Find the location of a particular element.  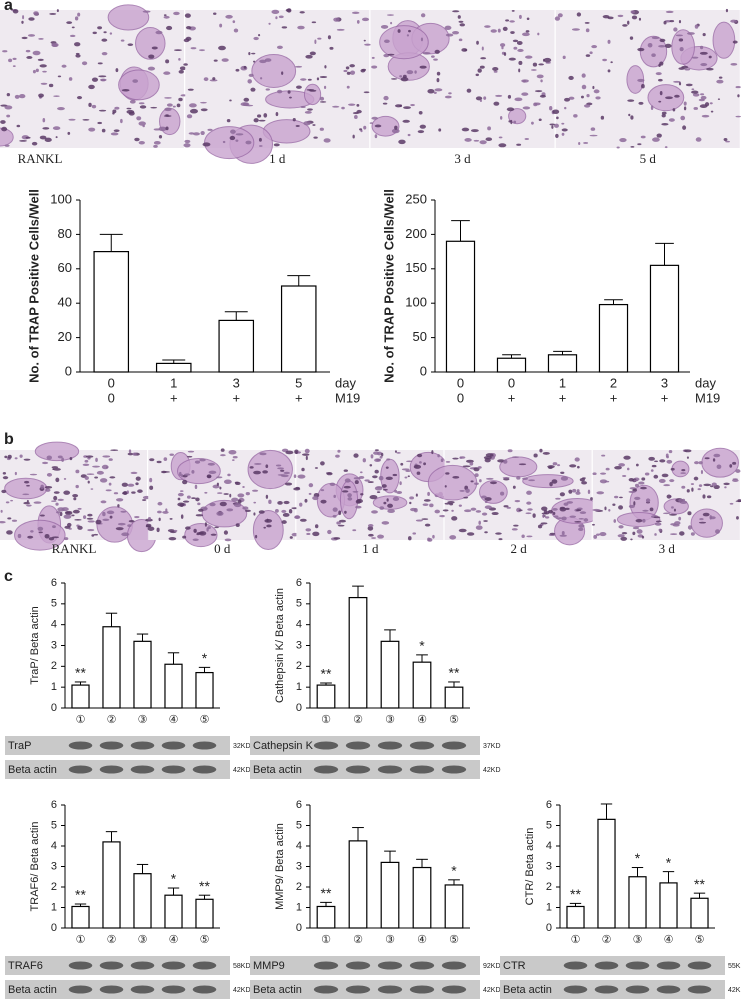

y-tick-label: 50 is located at coordinates (420, 336).